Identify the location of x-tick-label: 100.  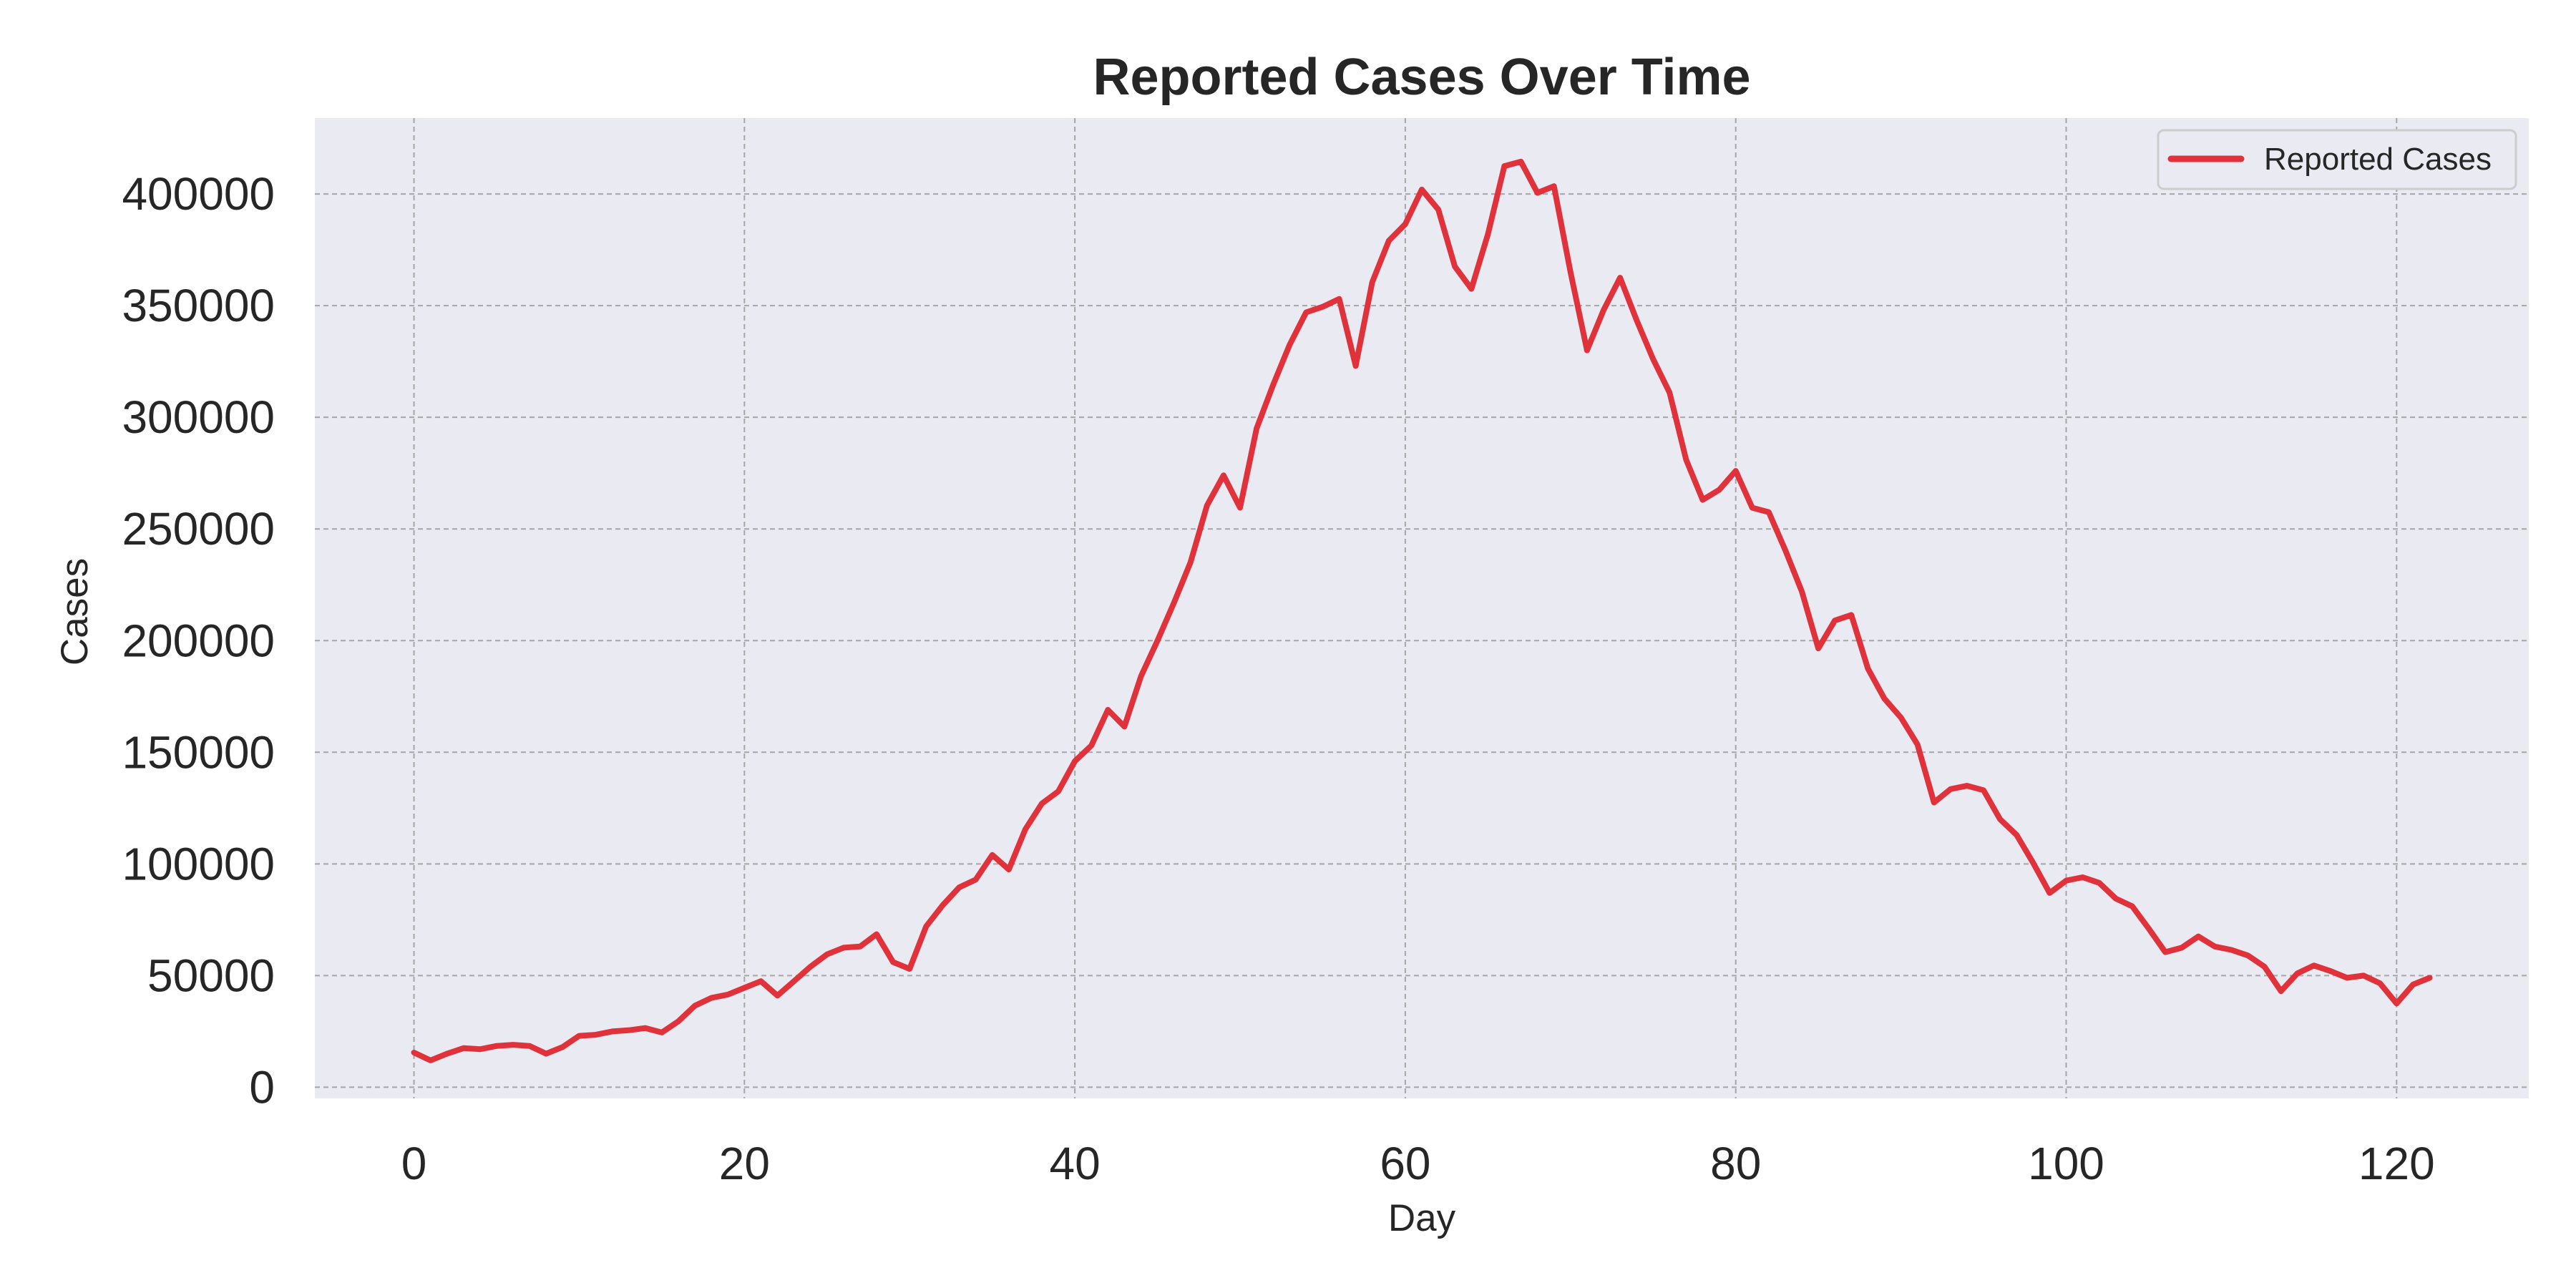
(2066, 1163).